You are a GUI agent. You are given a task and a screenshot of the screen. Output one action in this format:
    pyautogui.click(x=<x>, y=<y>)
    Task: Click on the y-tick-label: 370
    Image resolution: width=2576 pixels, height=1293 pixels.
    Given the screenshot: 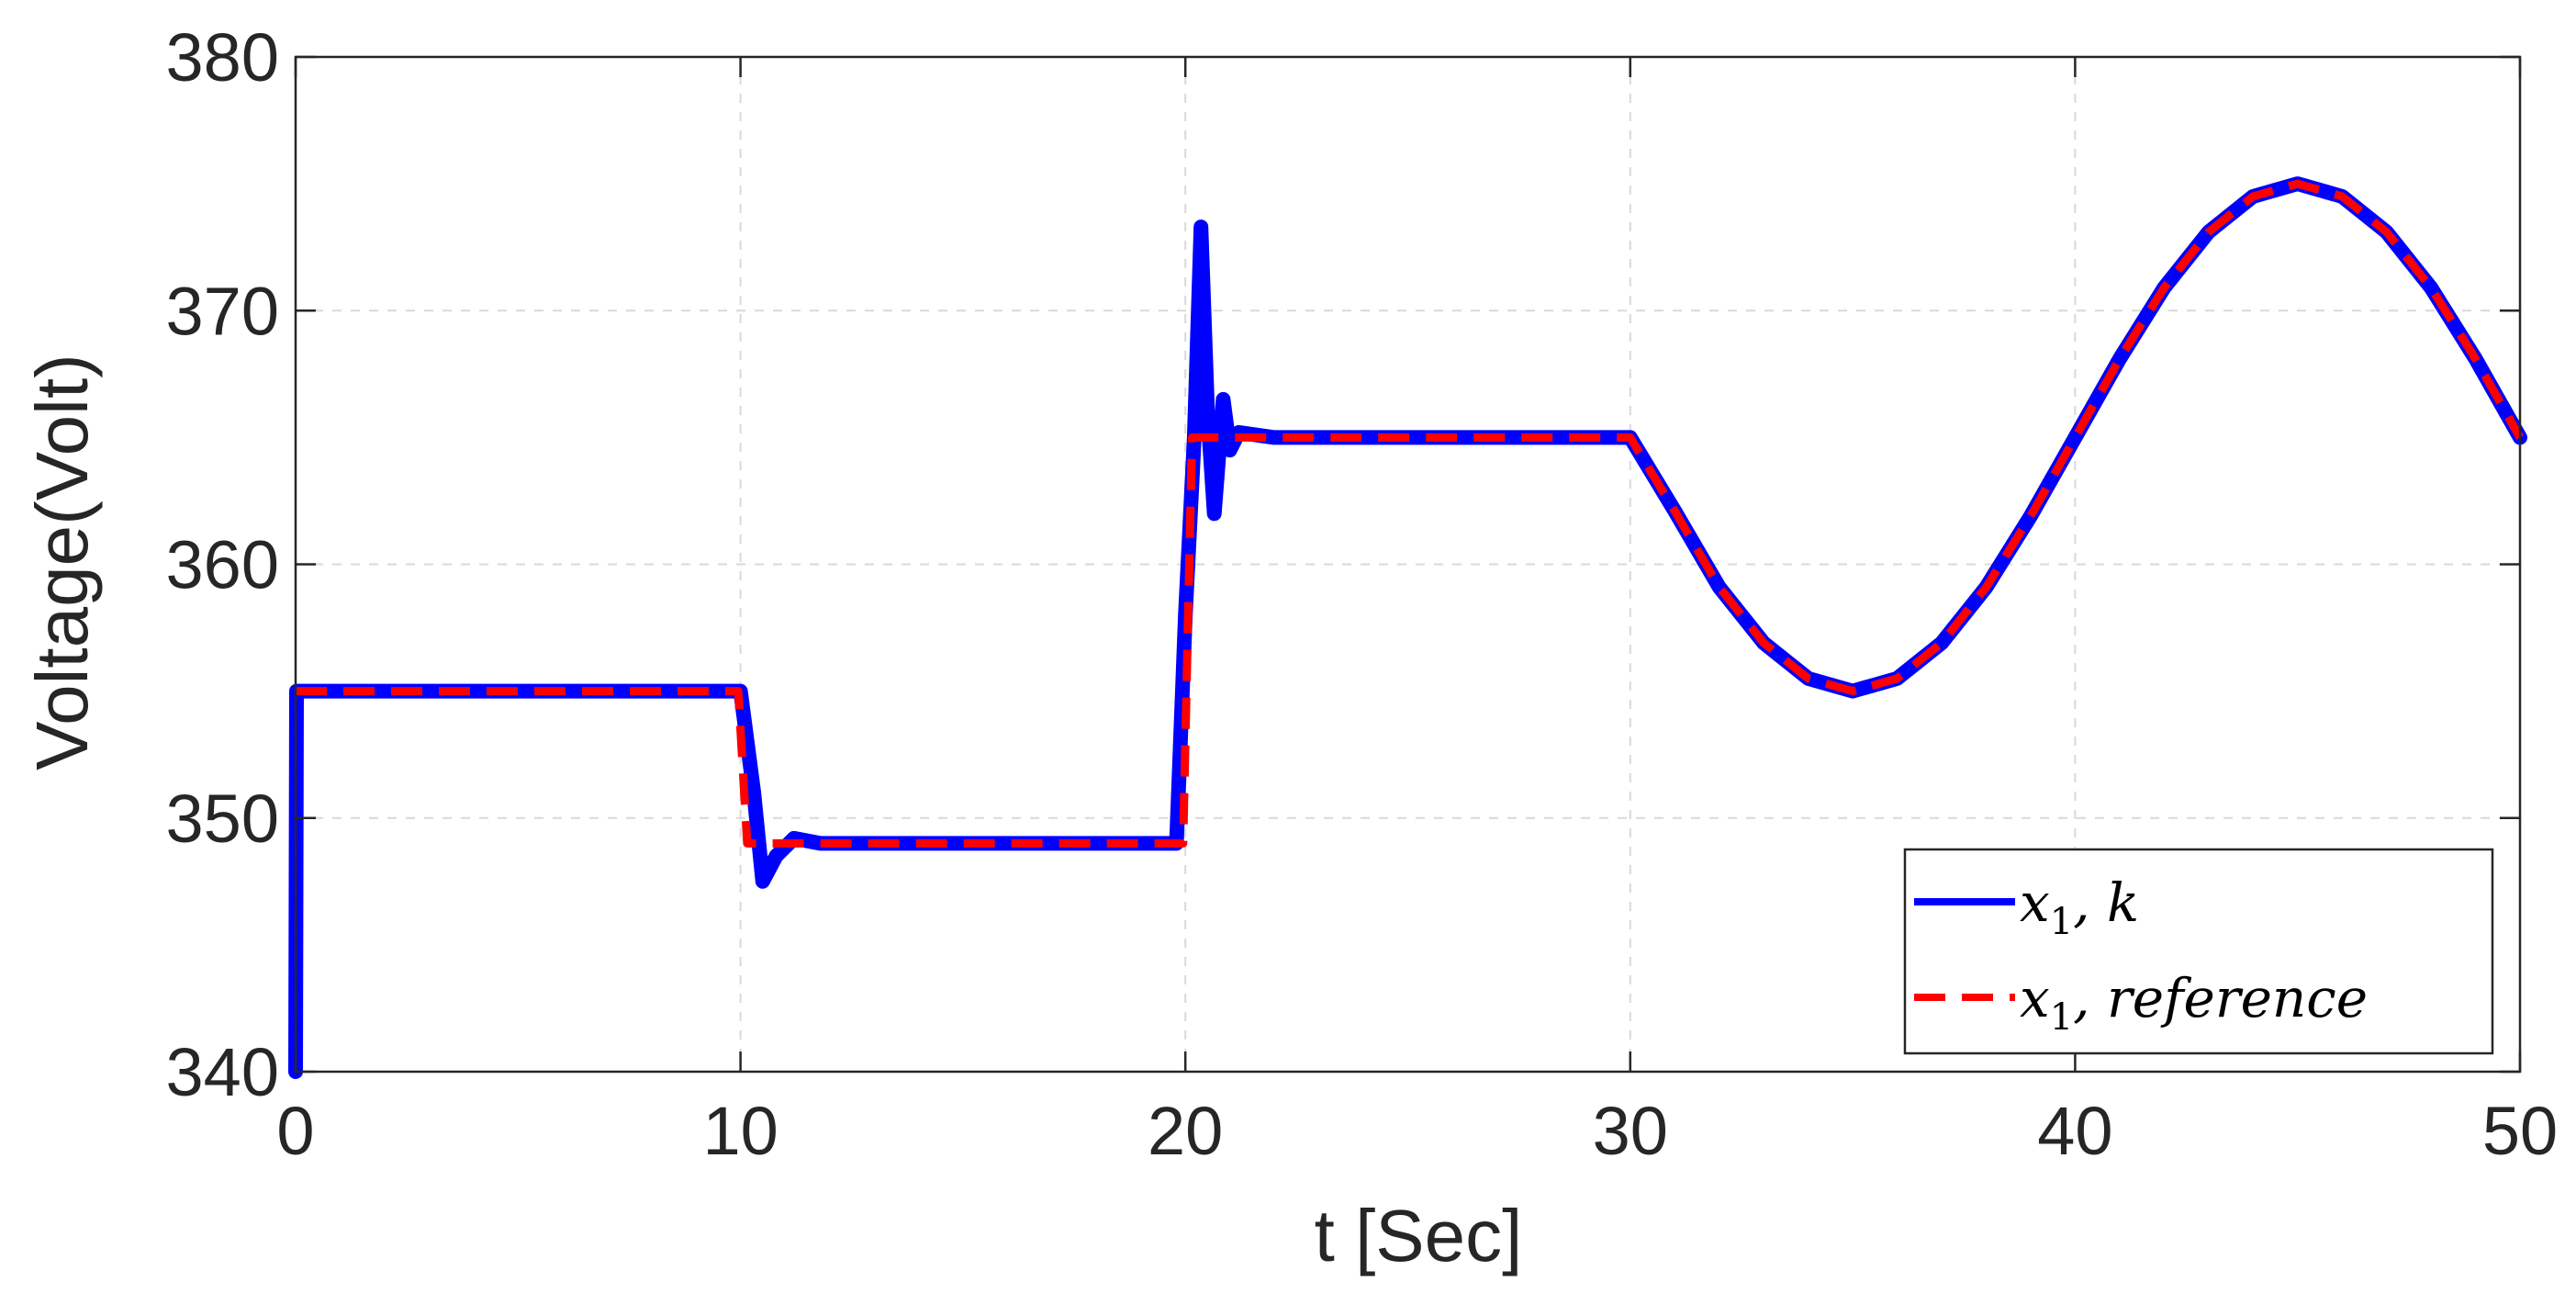 What is the action you would take?
    pyautogui.click(x=222, y=311)
    